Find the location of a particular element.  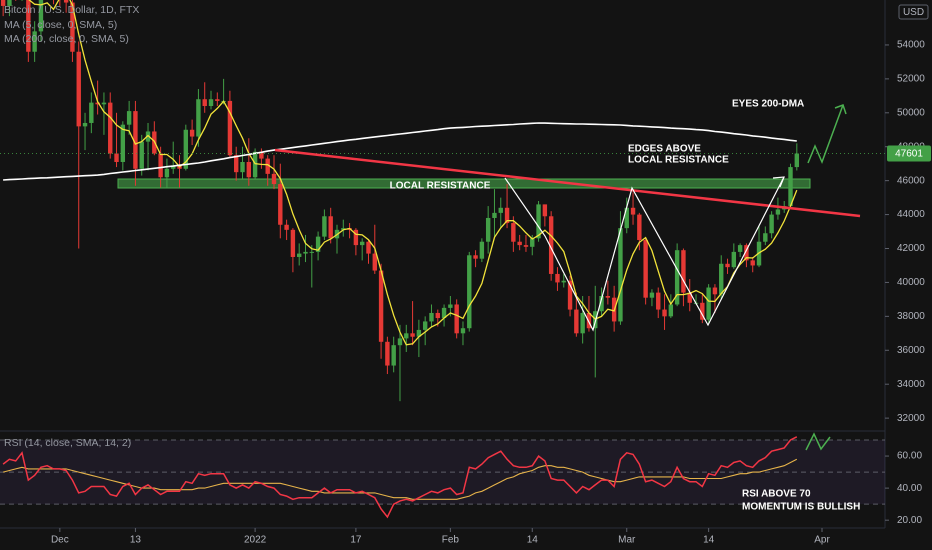

y-tick-label: 32000 is located at coordinates (911, 418).